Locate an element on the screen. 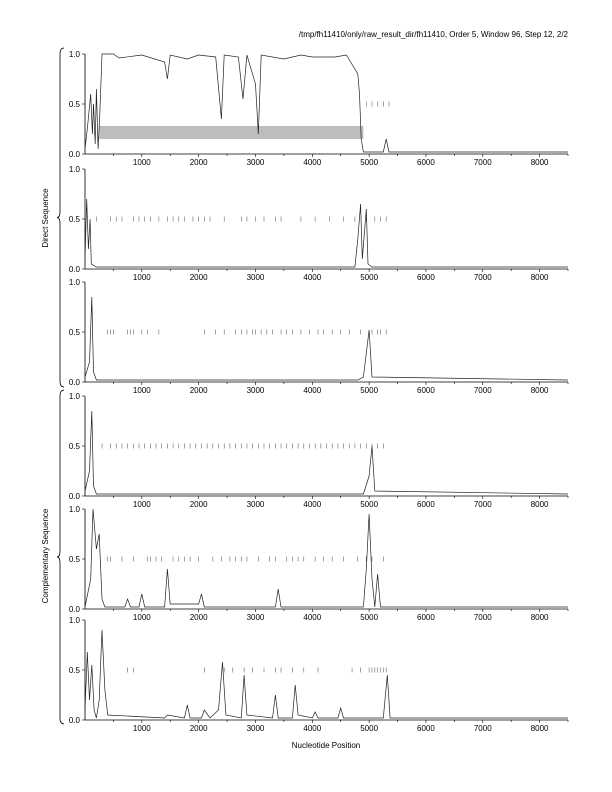  group-braces is located at coordinates (60, 386).